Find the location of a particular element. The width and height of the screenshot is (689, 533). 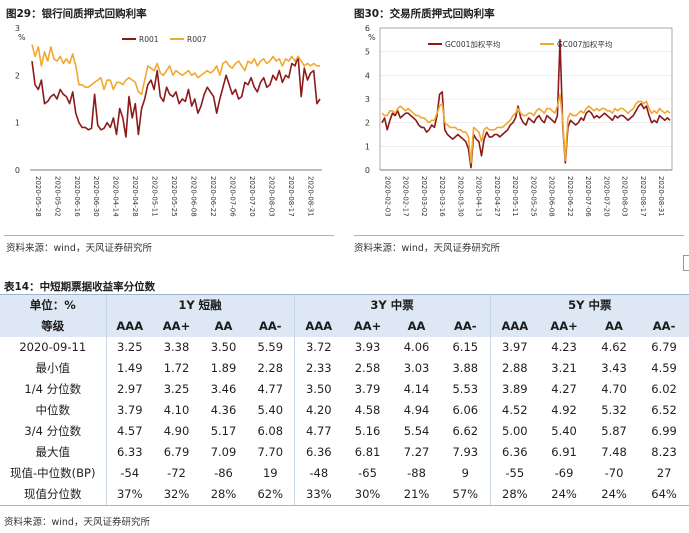

x-tick-label: 2020-04-14 is located at coordinates (116, 196).